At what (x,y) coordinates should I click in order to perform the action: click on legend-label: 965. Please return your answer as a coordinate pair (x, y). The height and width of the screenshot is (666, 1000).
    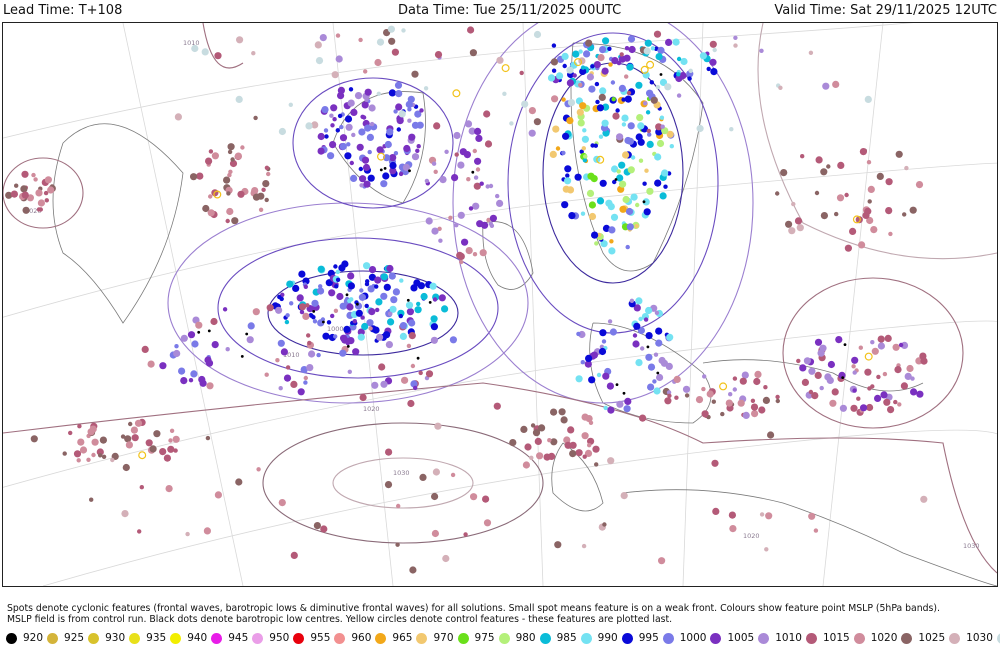
    Looking at the image, I should click on (402, 638).